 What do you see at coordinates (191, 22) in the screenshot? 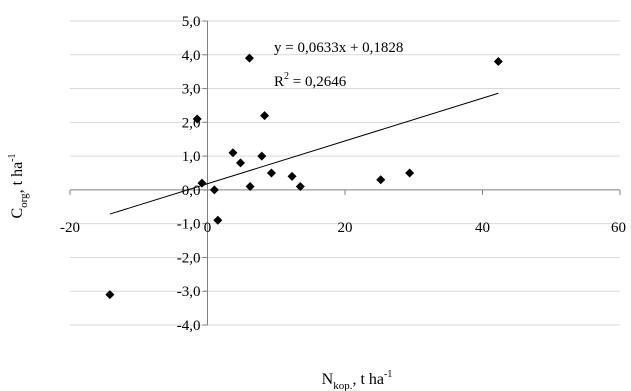
I see `y-tick-label: 5,0` at bounding box center [191, 22].